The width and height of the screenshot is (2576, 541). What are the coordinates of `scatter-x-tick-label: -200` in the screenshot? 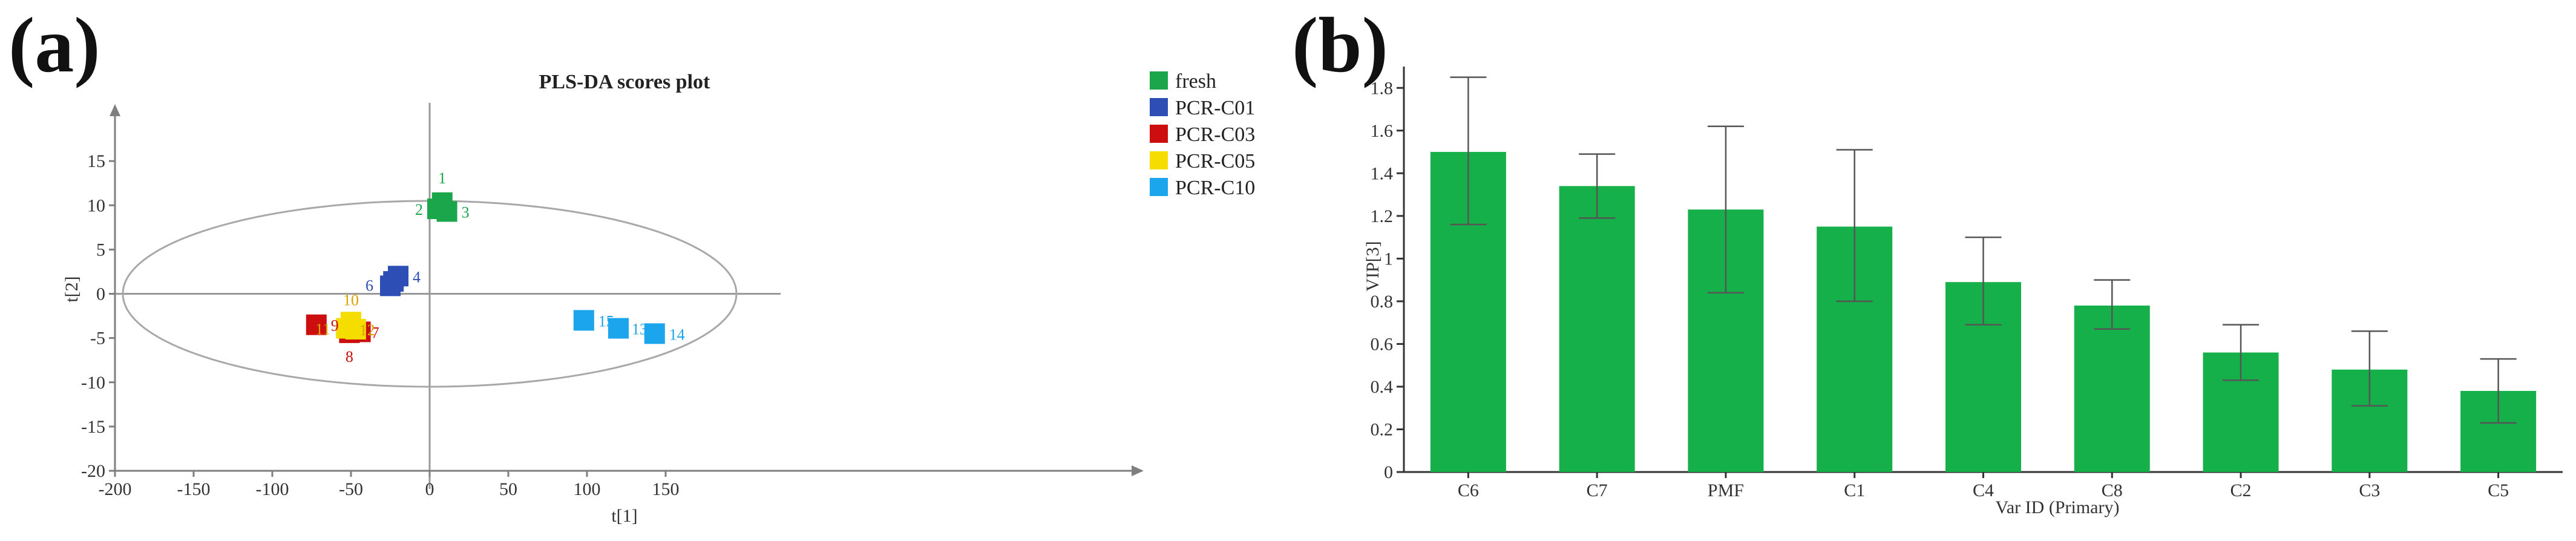 It's located at (115, 489).